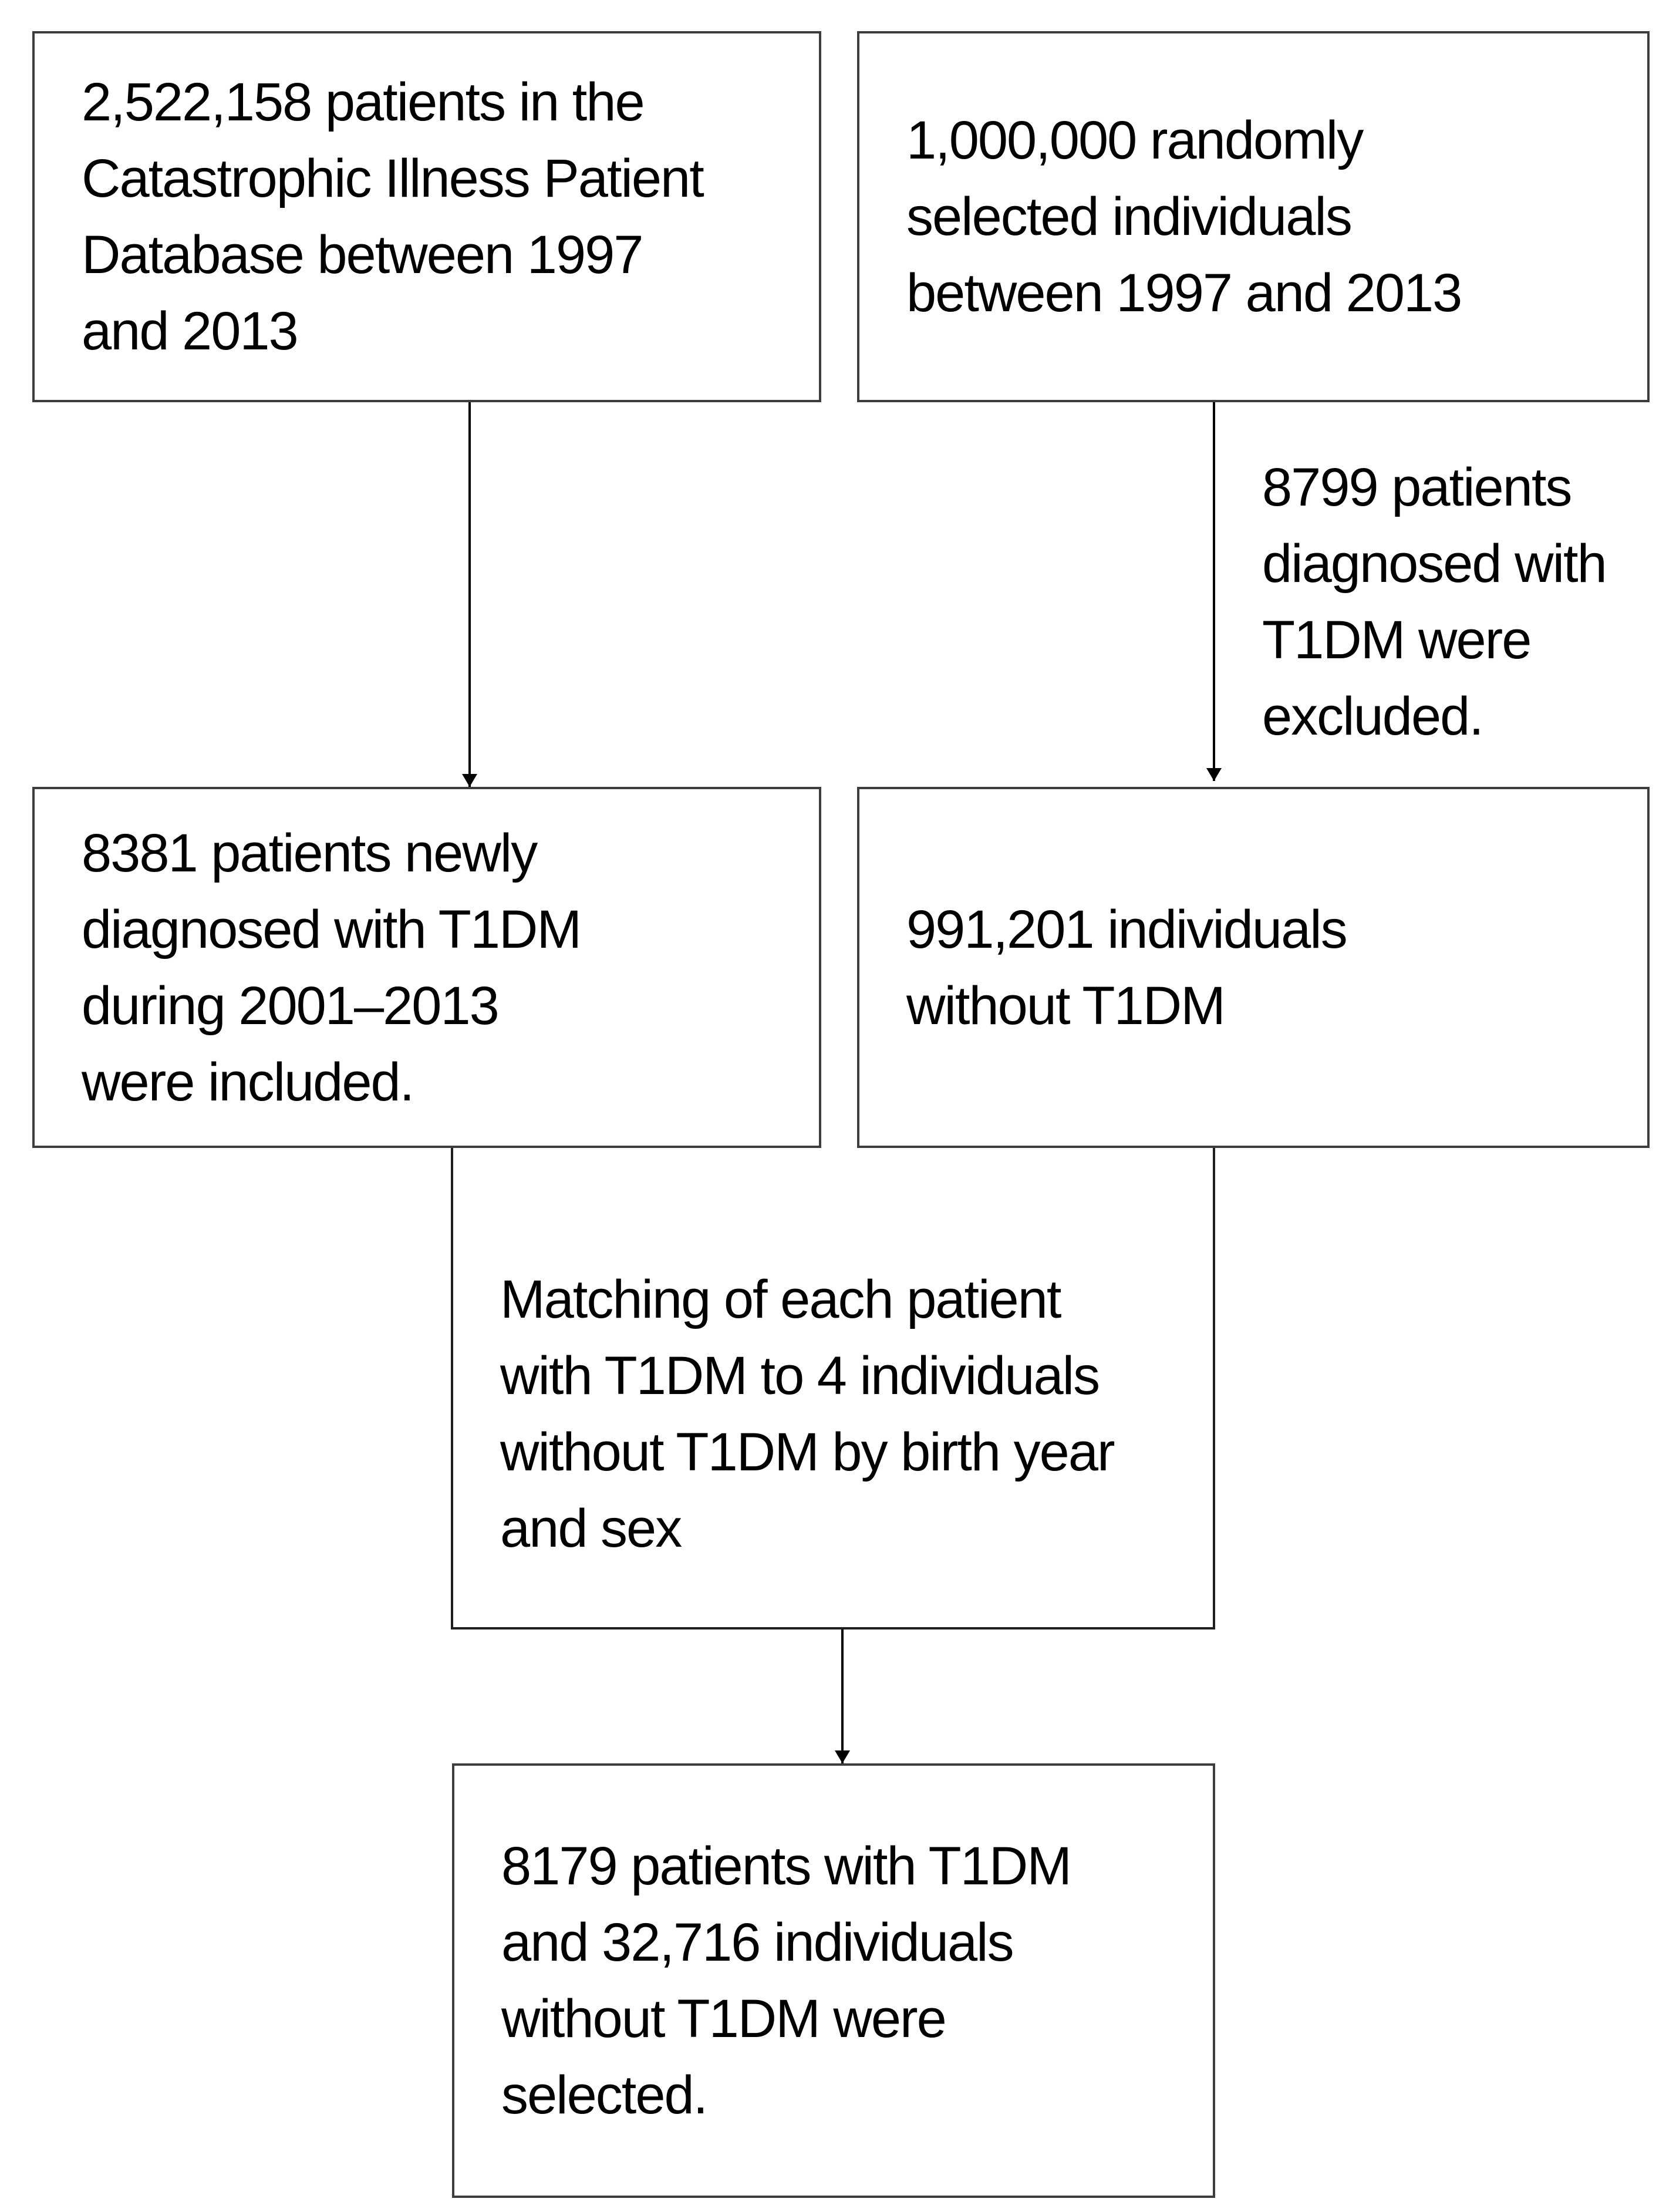 The image size is (1666, 2212). What do you see at coordinates (591, 1529) in the screenshot?
I see `box-text-line: and sex` at bounding box center [591, 1529].